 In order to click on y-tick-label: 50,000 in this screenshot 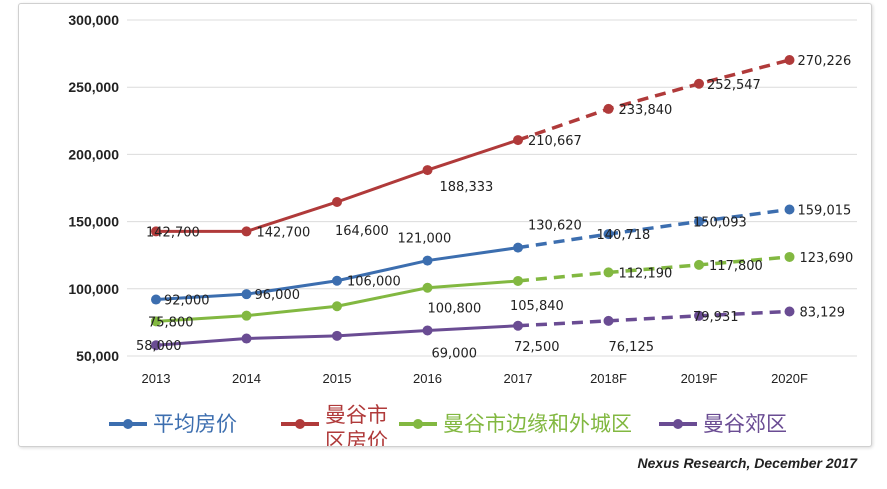, I will do `click(97, 356)`.